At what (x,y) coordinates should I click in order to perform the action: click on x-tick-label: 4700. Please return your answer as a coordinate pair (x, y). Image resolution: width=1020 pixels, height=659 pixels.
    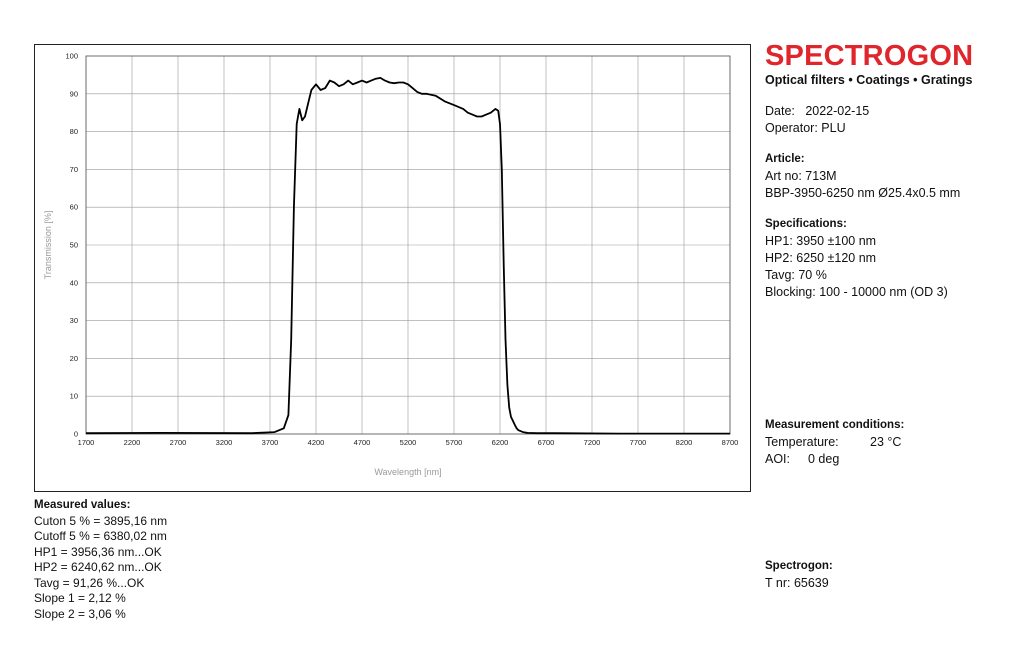
    Looking at the image, I should click on (362, 442).